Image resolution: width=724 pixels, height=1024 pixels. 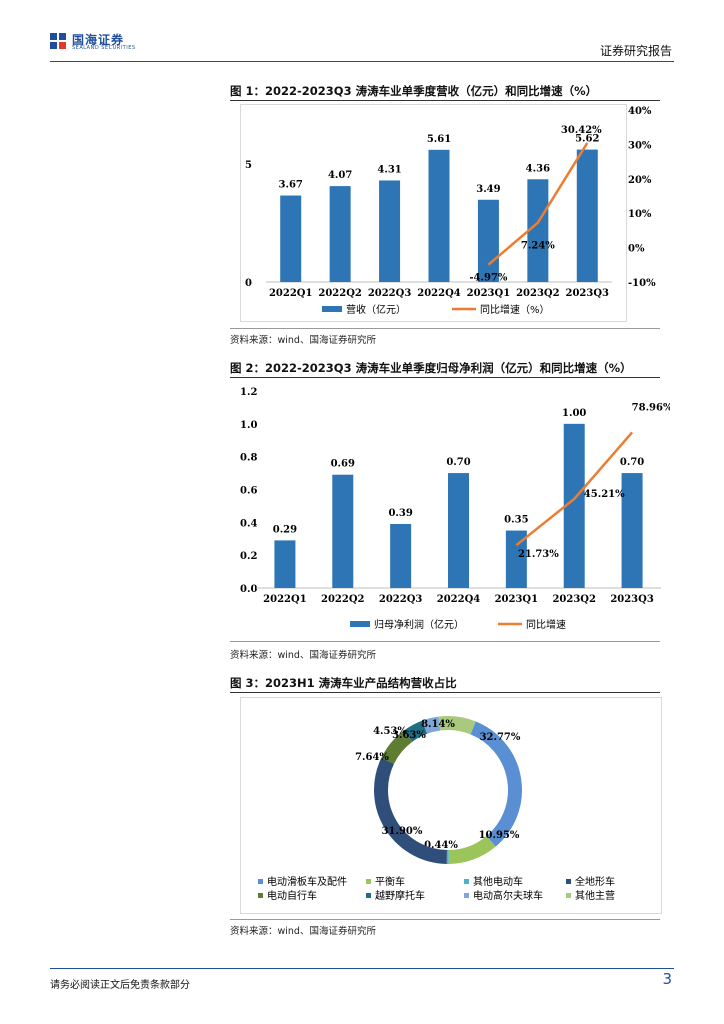 What do you see at coordinates (400, 895) in the screenshot?
I see `legend-label: 越野摩托车` at bounding box center [400, 895].